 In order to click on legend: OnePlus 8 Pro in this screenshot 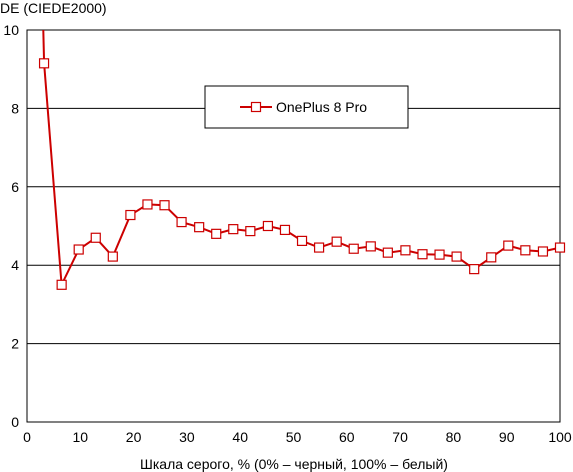, I will do `click(306, 107)`.